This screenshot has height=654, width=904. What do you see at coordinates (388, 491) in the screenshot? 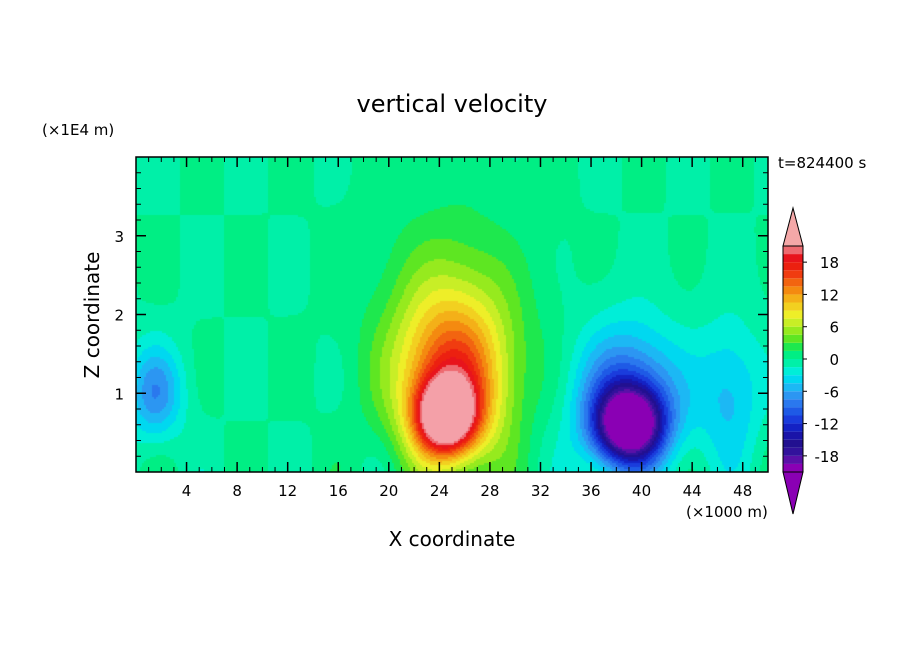
I see `x-tick-label: 20` at bounding box center [388, 491].